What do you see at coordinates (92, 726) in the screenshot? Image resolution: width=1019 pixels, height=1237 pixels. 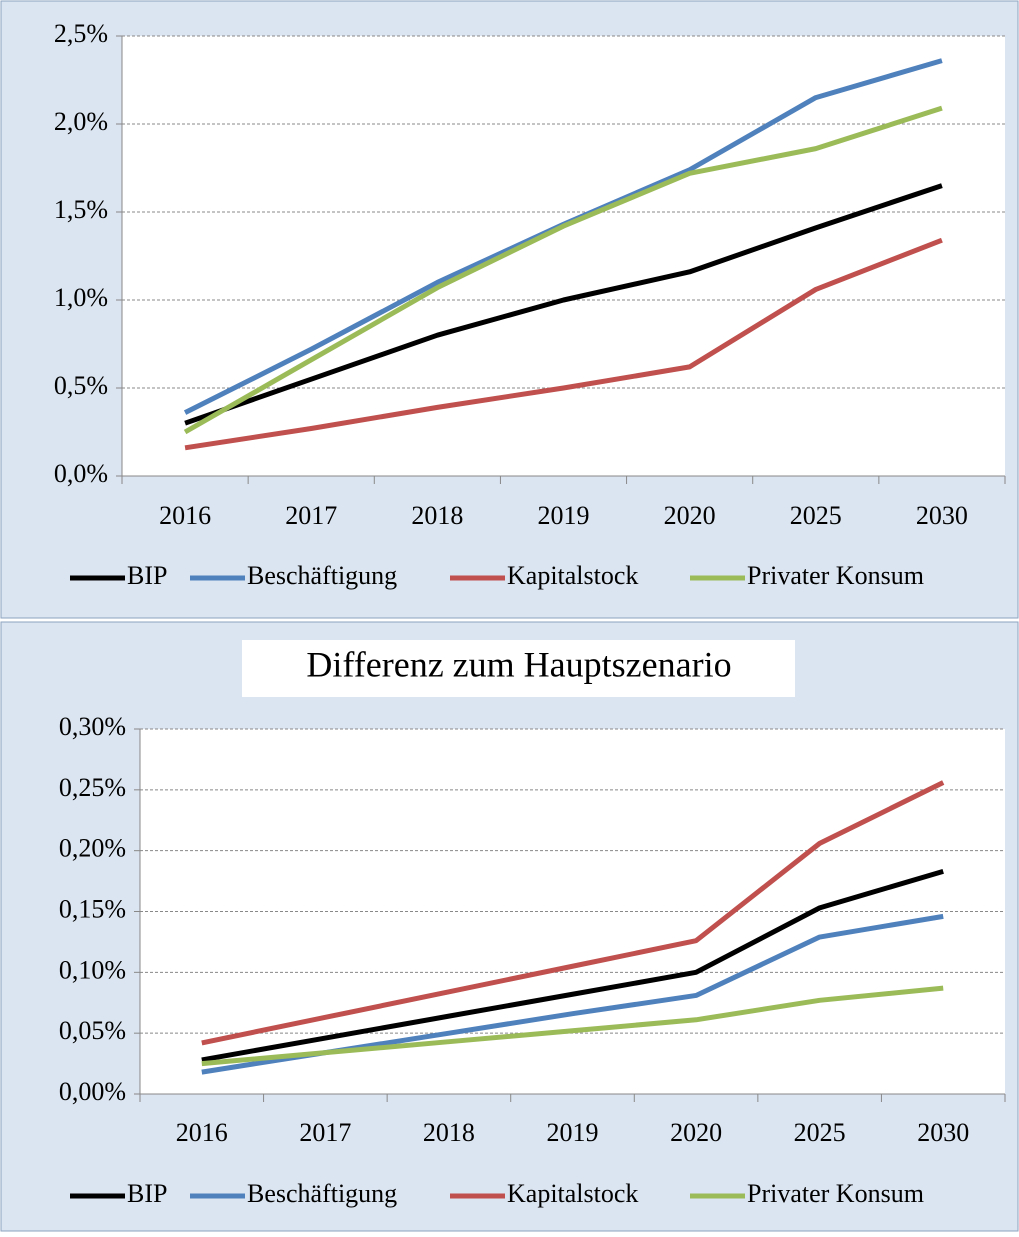 I see `y-tick-label: 0,30%` at bounding box center [92, 726].